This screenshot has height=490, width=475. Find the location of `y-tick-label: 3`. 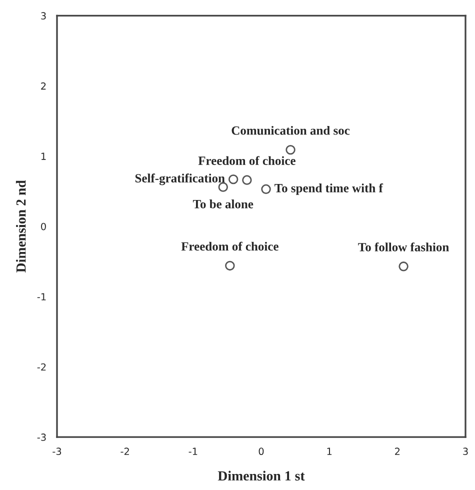

y-tick-label: 3 is located at coordinates (43, 16).